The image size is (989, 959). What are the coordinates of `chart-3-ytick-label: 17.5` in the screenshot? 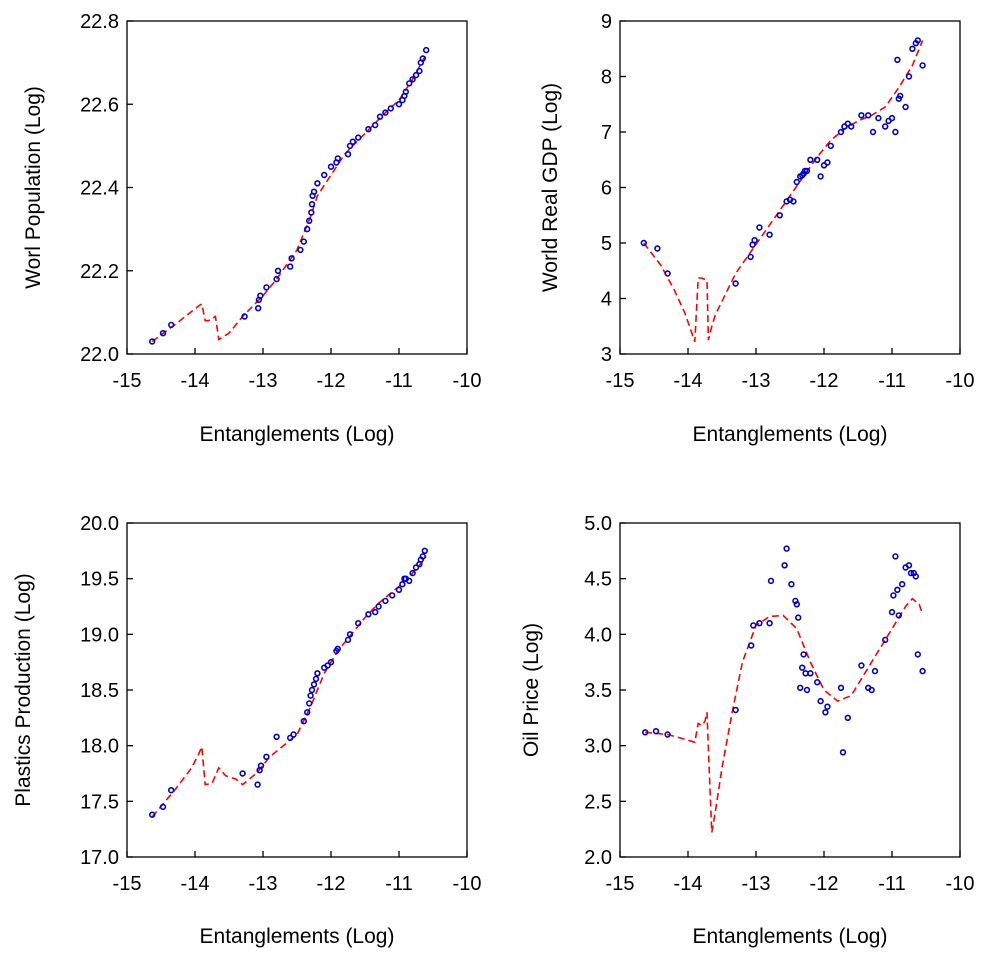 It's located at (99, 802).